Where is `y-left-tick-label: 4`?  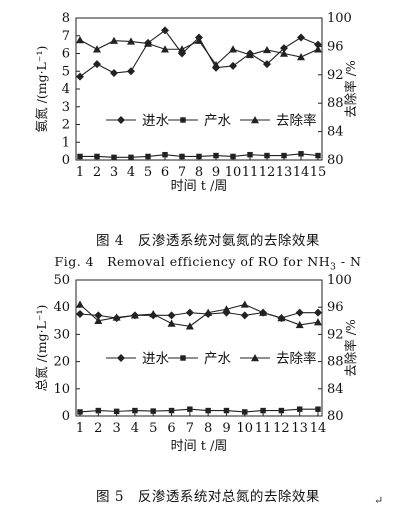 y-left-tick-label: 4 is located at coordinates (66, 89).